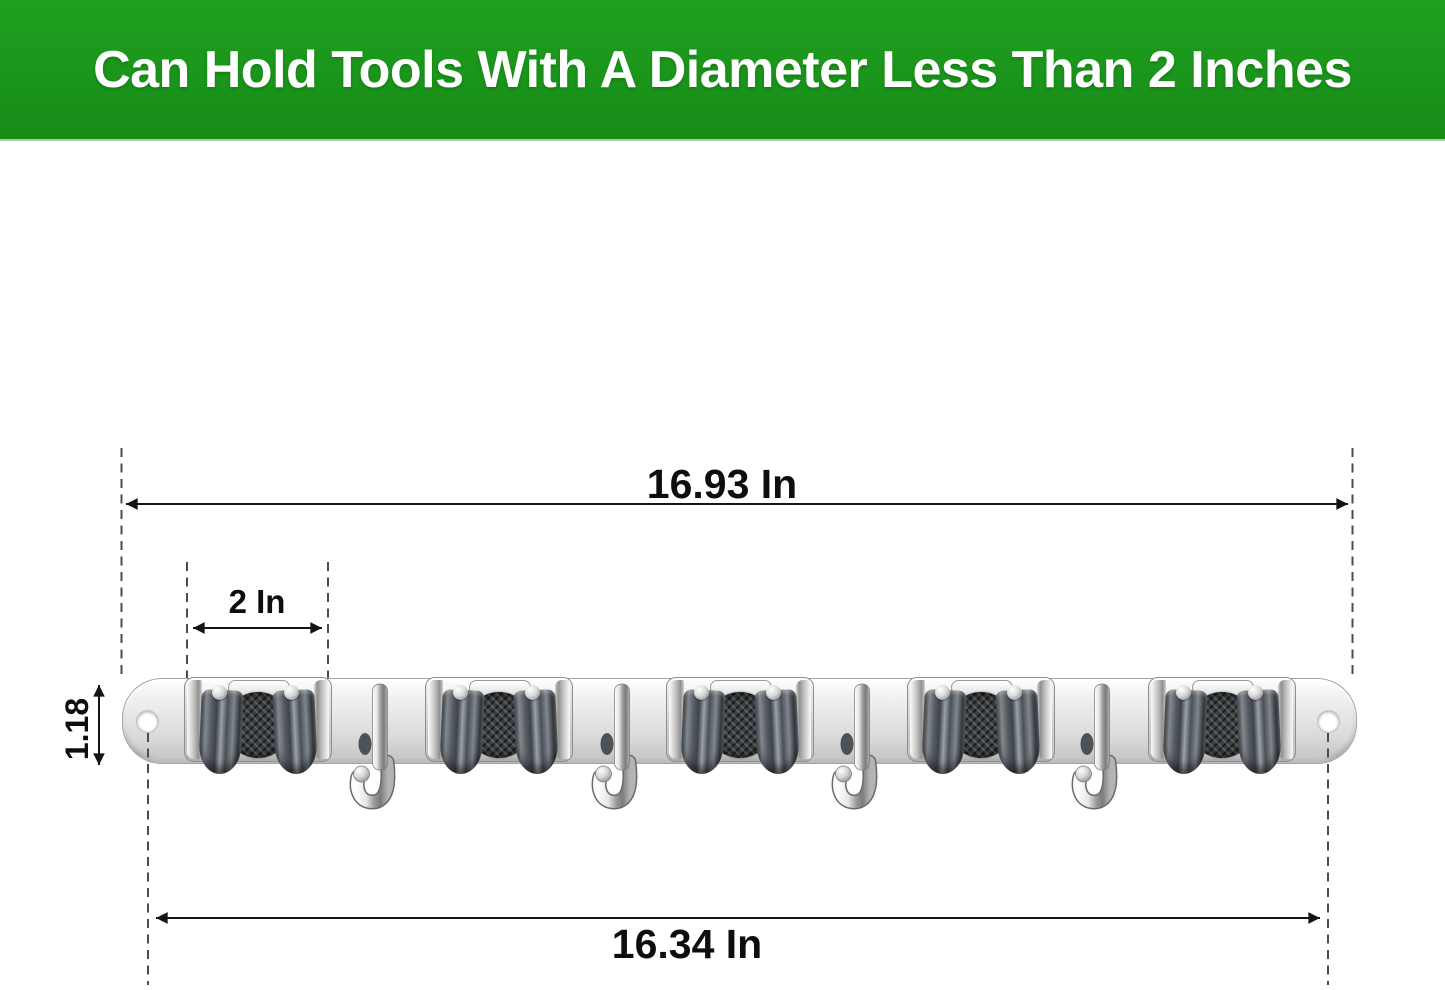 This screenshot has height=990, width=1445. What do you see at coordinates (722, 484) in the screenshot?
I see `dimension-label-total-length: 16.93 In` at bounding box center [722, 484].